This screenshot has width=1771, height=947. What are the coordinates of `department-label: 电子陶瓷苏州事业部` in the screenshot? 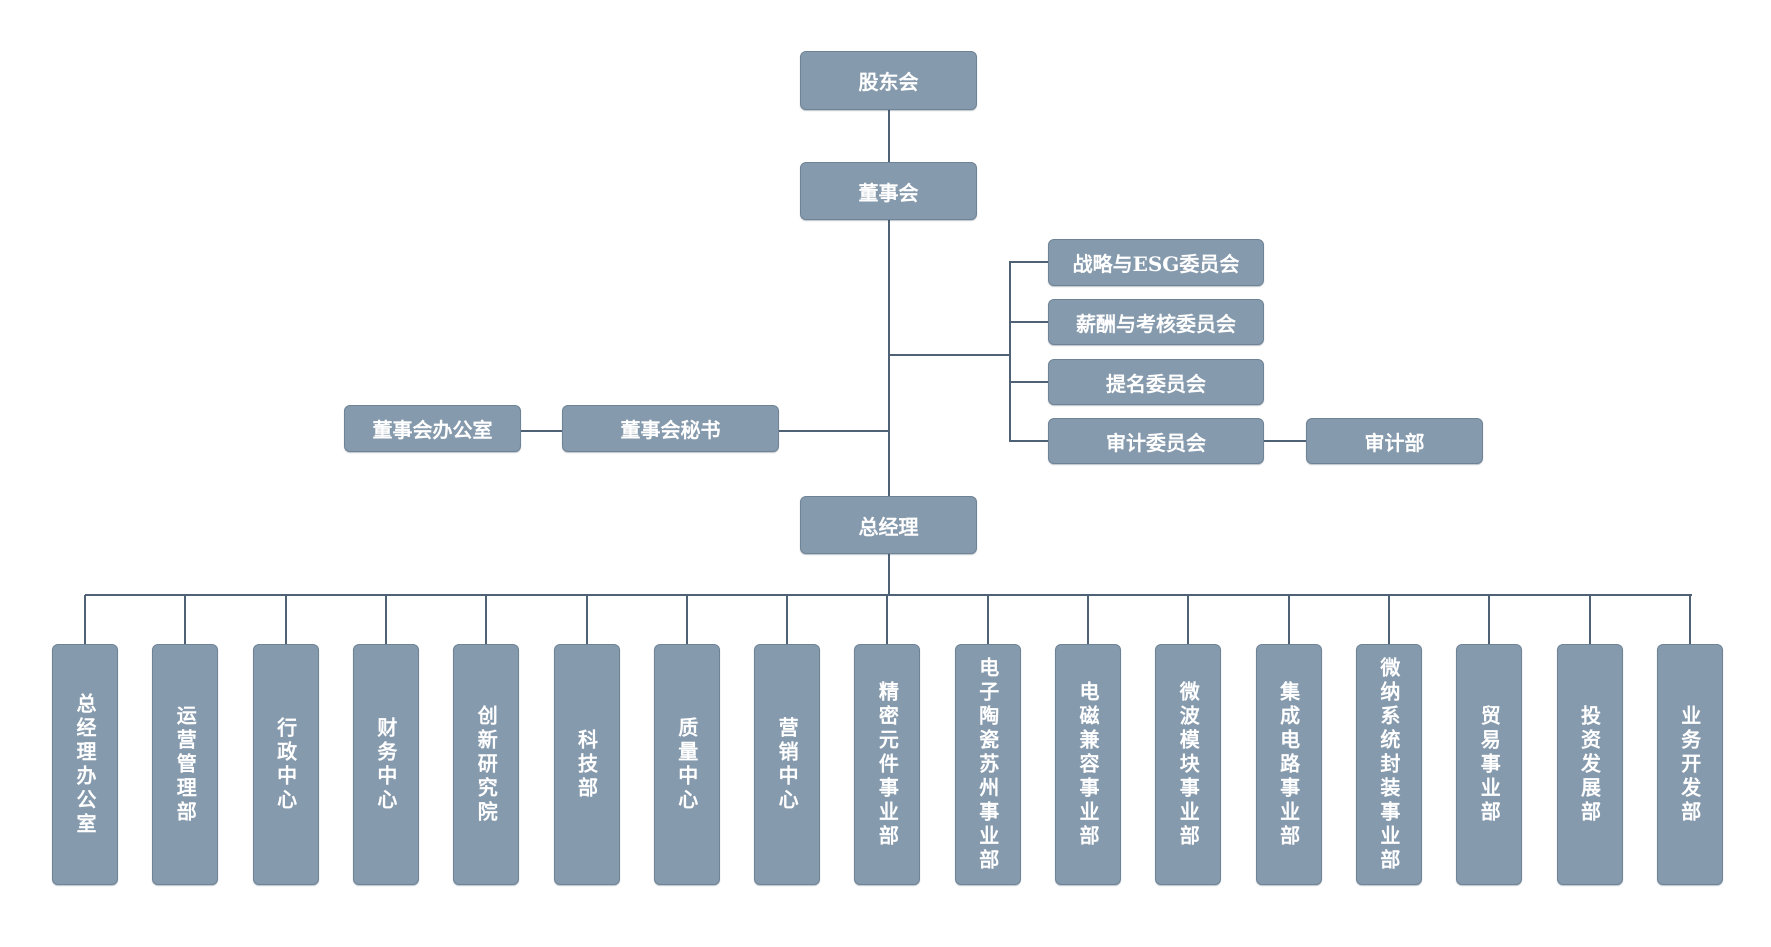 It's located at (987, 764).